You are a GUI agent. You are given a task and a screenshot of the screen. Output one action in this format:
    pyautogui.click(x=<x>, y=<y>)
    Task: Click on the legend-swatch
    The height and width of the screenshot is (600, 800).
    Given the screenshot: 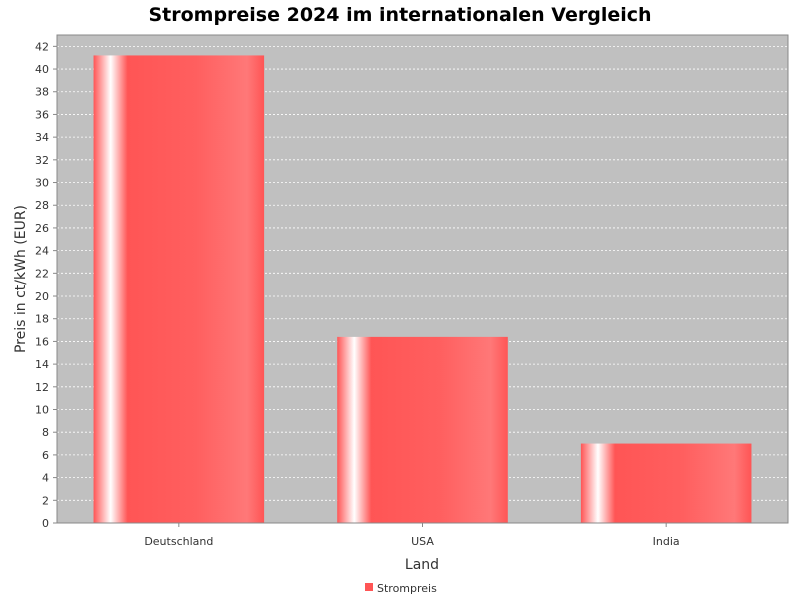 What is the action you would take?
    pyautogui.click(x=369, y=587)
    